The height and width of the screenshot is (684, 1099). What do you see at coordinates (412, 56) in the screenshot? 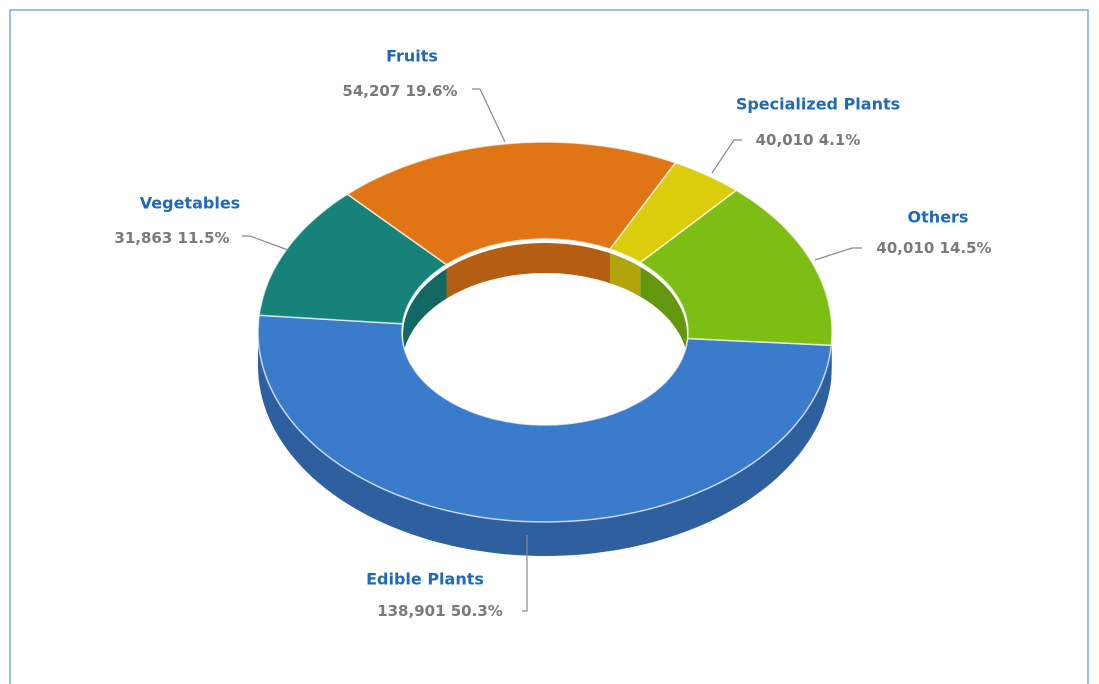
I see `slice-name: Fruits` at bounding box center [412, 56].